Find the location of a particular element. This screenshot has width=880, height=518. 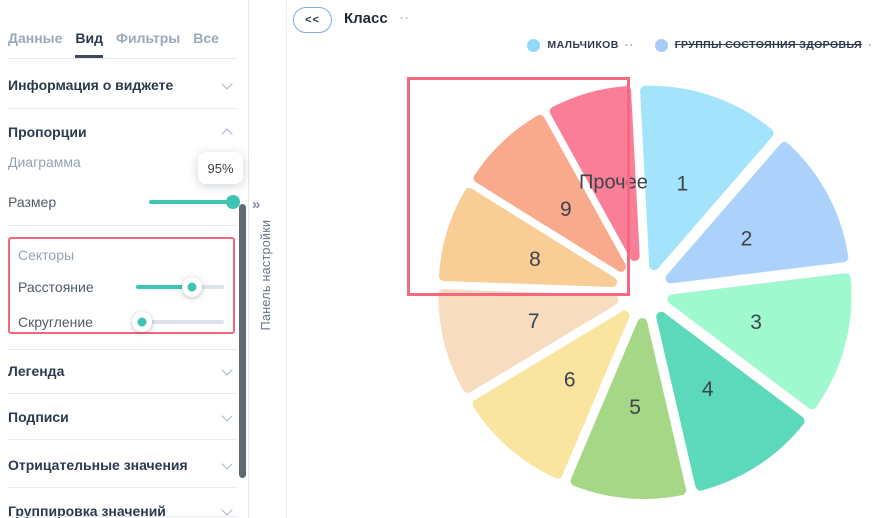

distance-slider is located at coordinates (180, 287).